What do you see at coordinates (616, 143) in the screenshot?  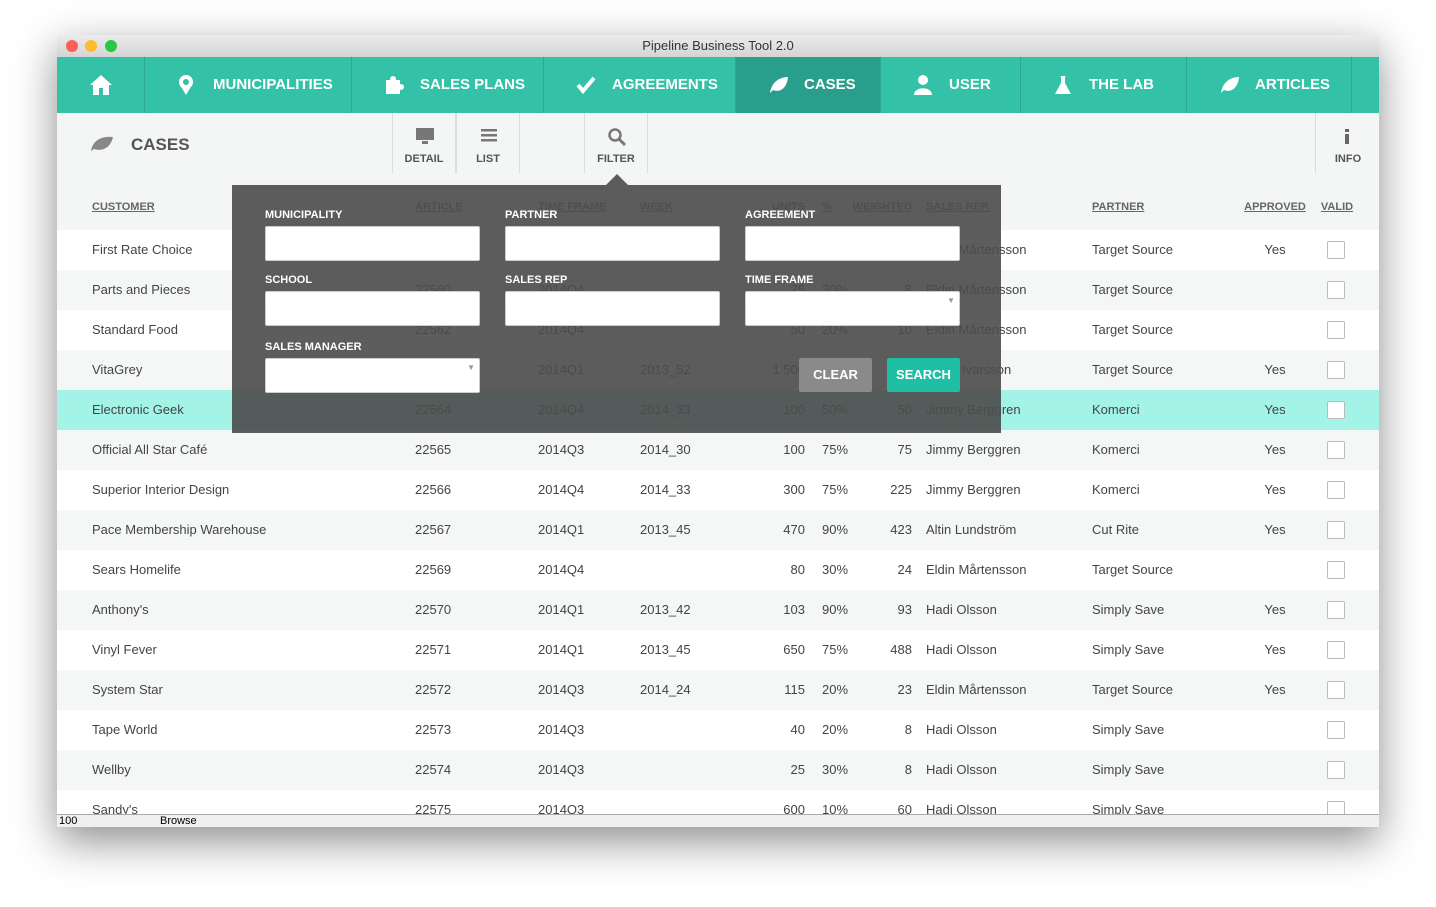 I see `toolbar-button: FILTER` at bounding box center [616, 143].